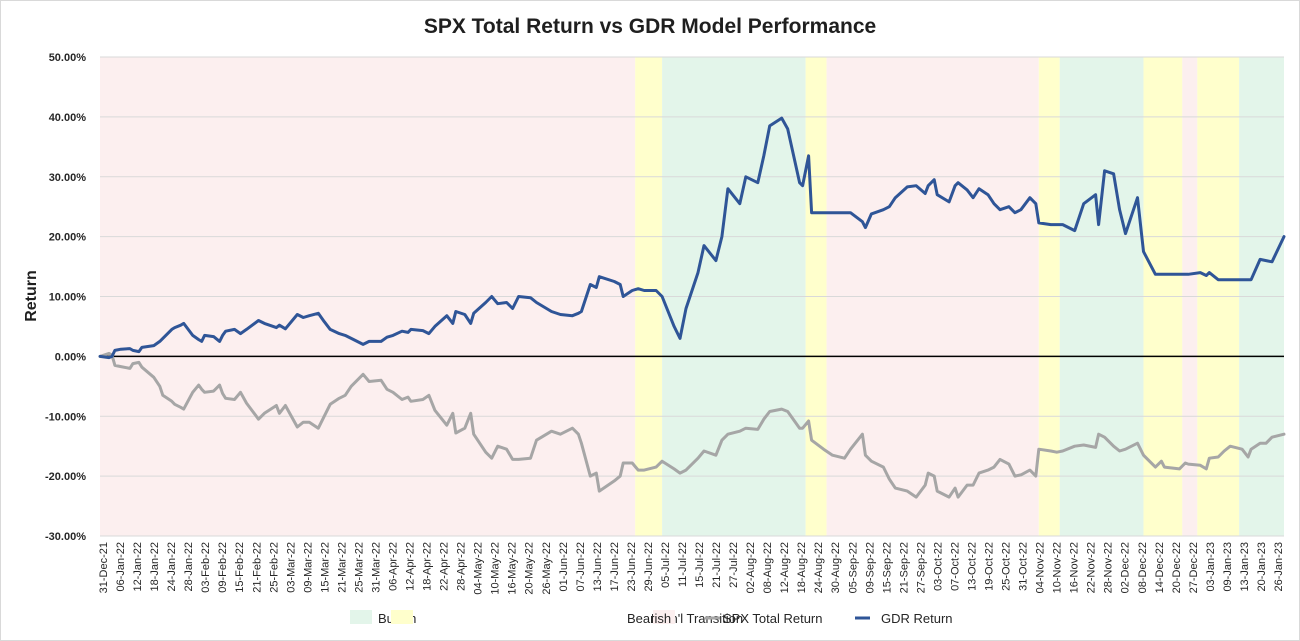 The height and width of the screenshot is (641, 1300). What do you see at coordinates (1245, 567) in the screenshot?
I see `x-tick-label: 13-Jan-23` at bounding box center [1245, 567].